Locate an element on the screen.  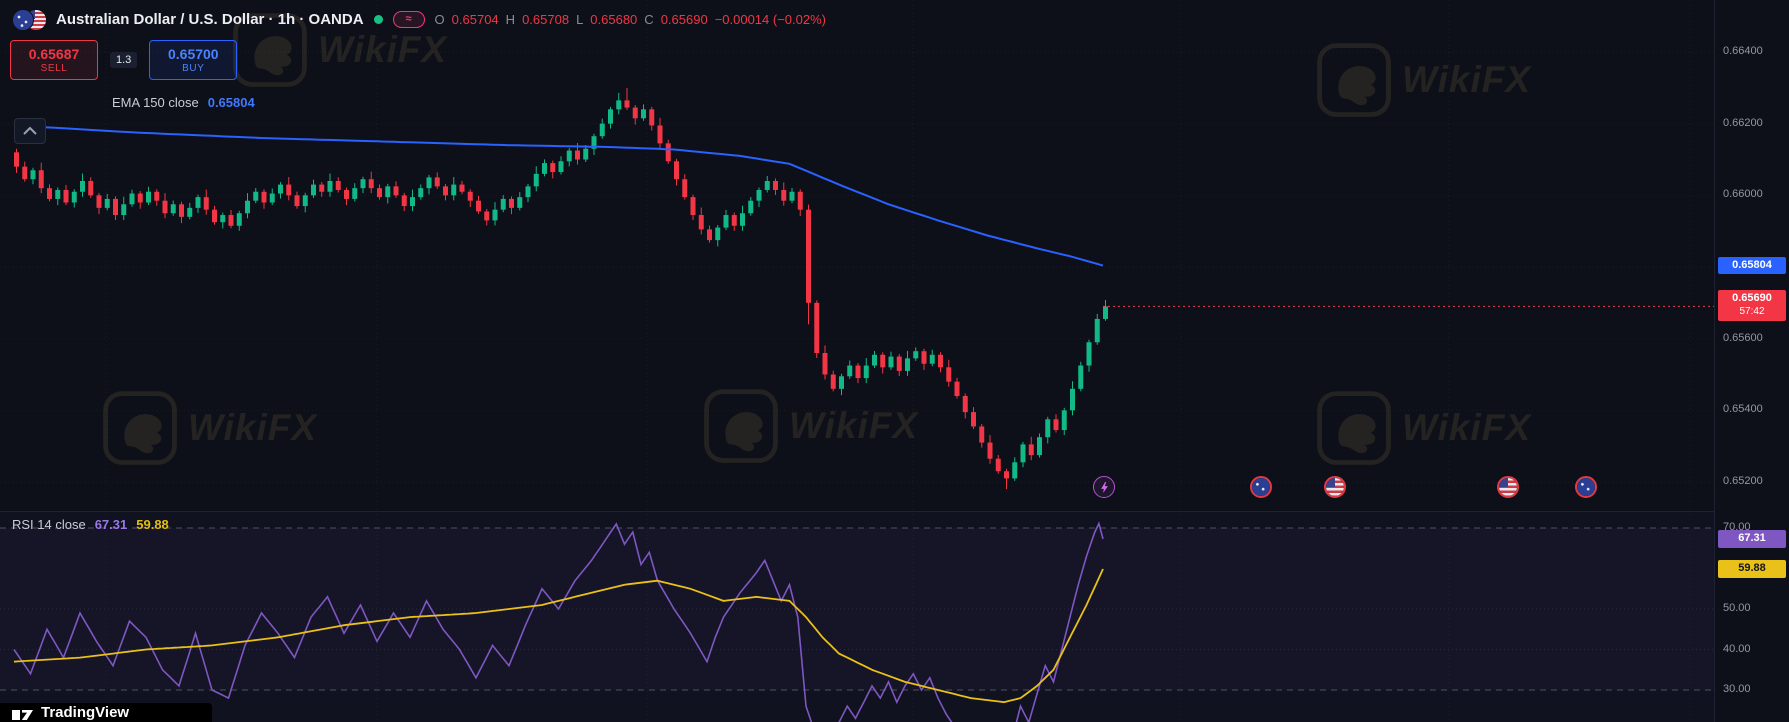
open-value: 0.65704 is located at coordinates (475, 19).